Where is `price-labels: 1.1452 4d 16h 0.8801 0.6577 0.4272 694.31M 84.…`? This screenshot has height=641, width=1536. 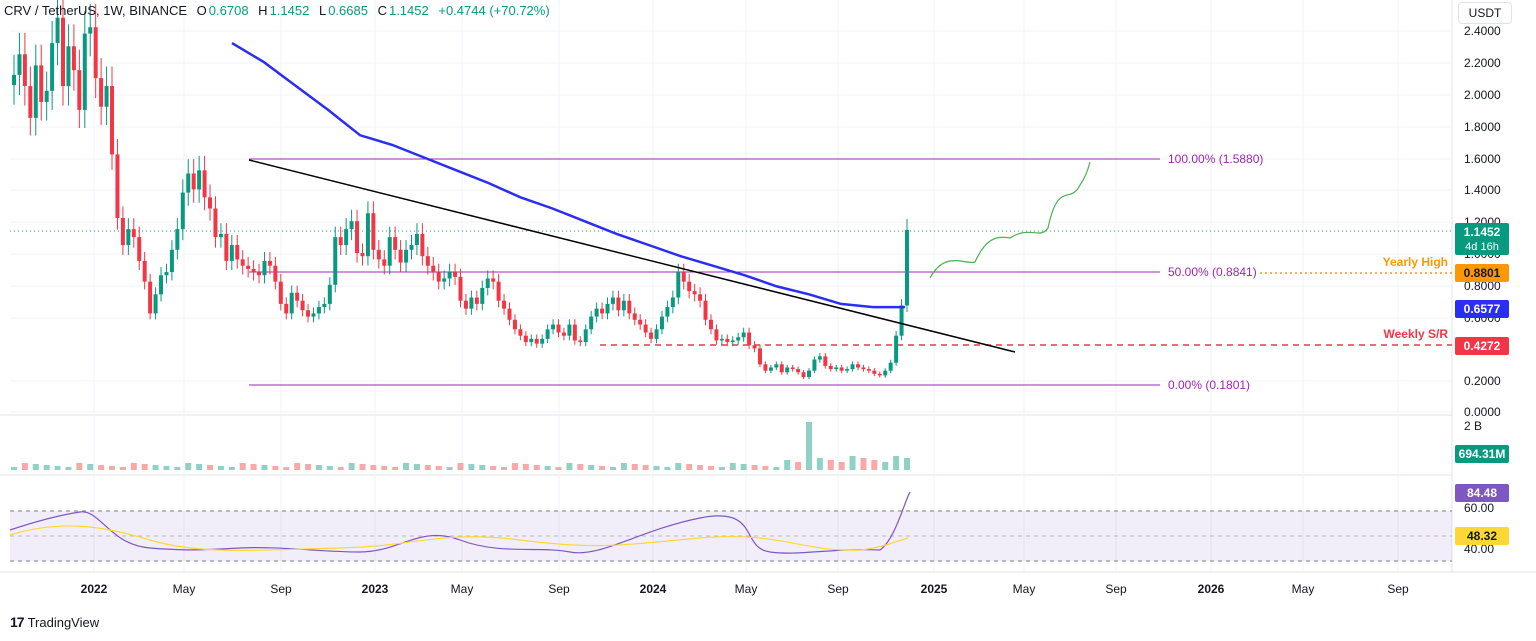
price-labels: 1.1452 4d 16h 0.8801 0.6577 0.4272 694.31M 84.… is located at coordinates (1482, 384).